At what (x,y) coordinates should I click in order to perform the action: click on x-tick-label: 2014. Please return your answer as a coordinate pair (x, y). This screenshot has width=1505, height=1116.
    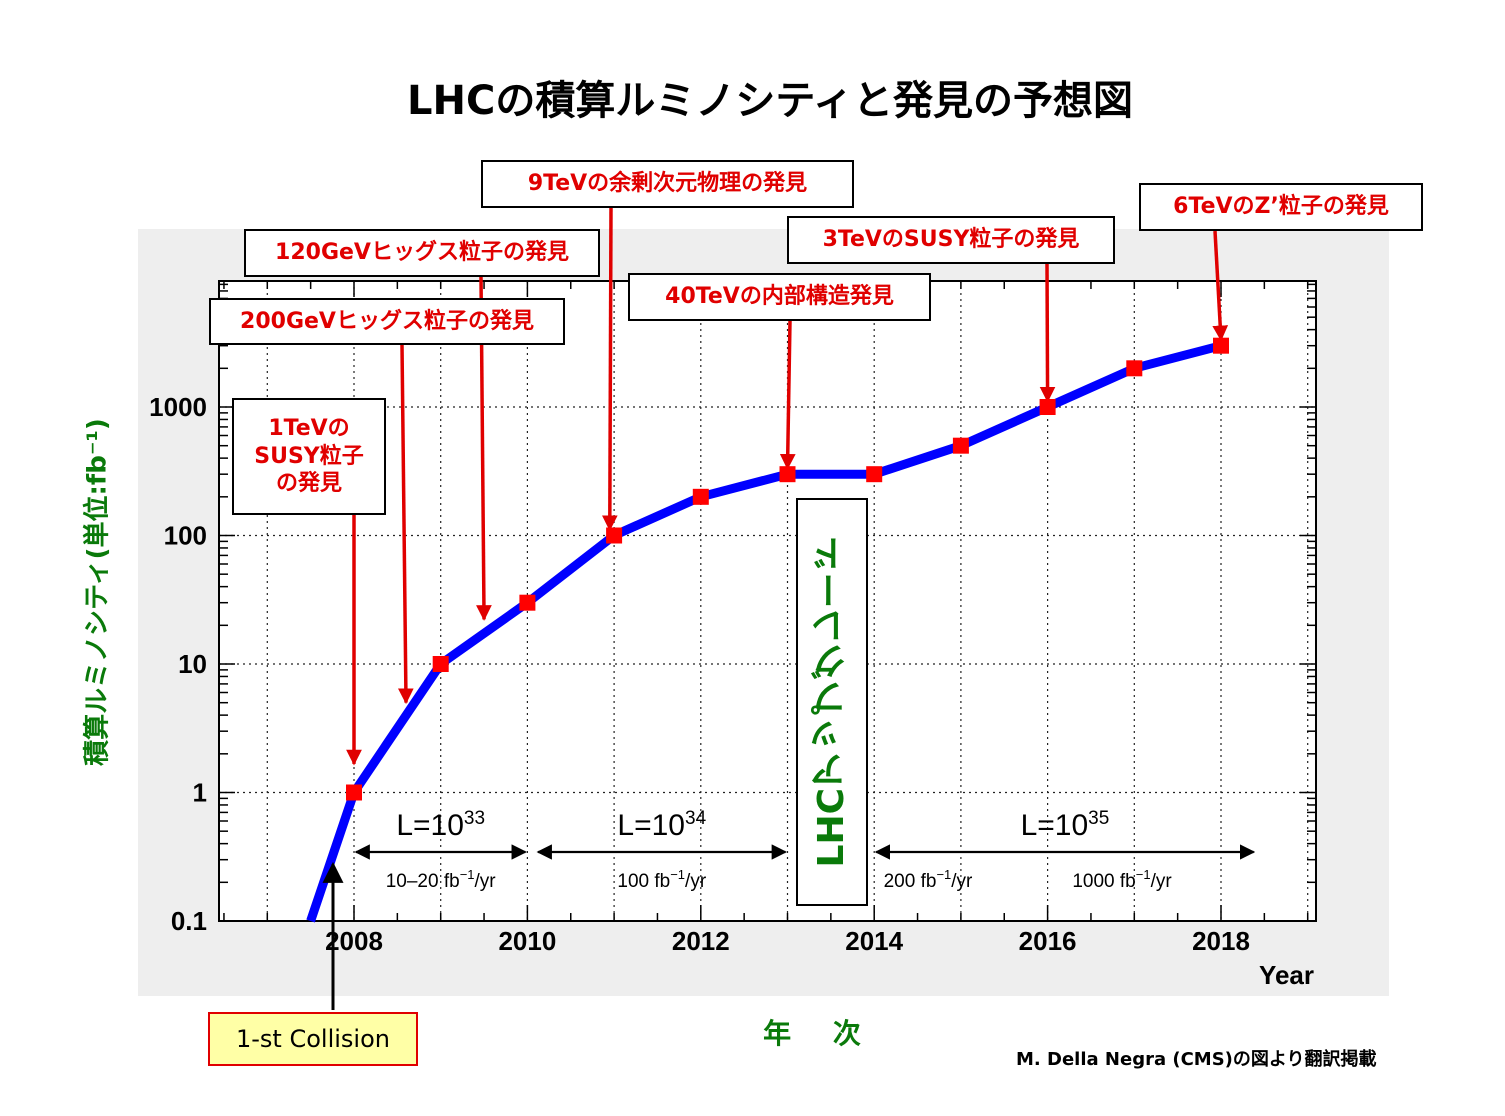
    Looking at the image, I should click on (874, 941).